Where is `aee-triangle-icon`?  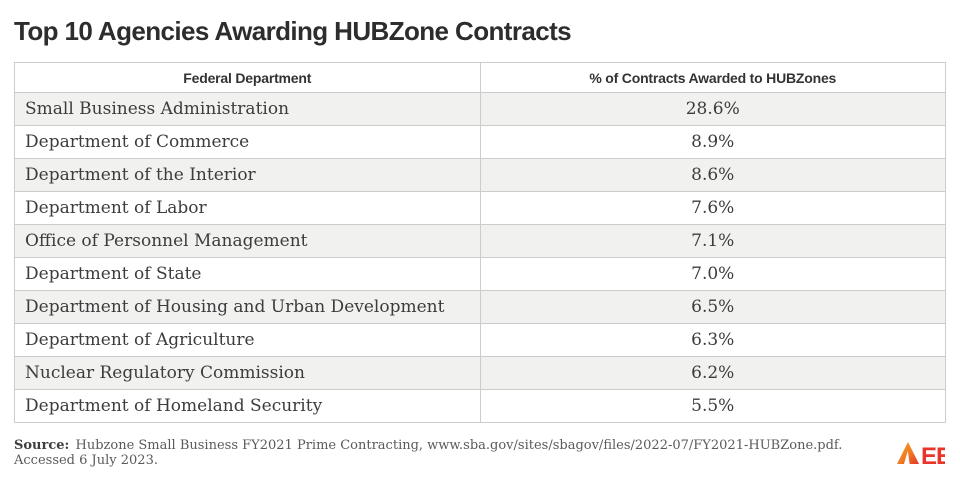 aee-triangle-icon is located at coordinates (908, 453).